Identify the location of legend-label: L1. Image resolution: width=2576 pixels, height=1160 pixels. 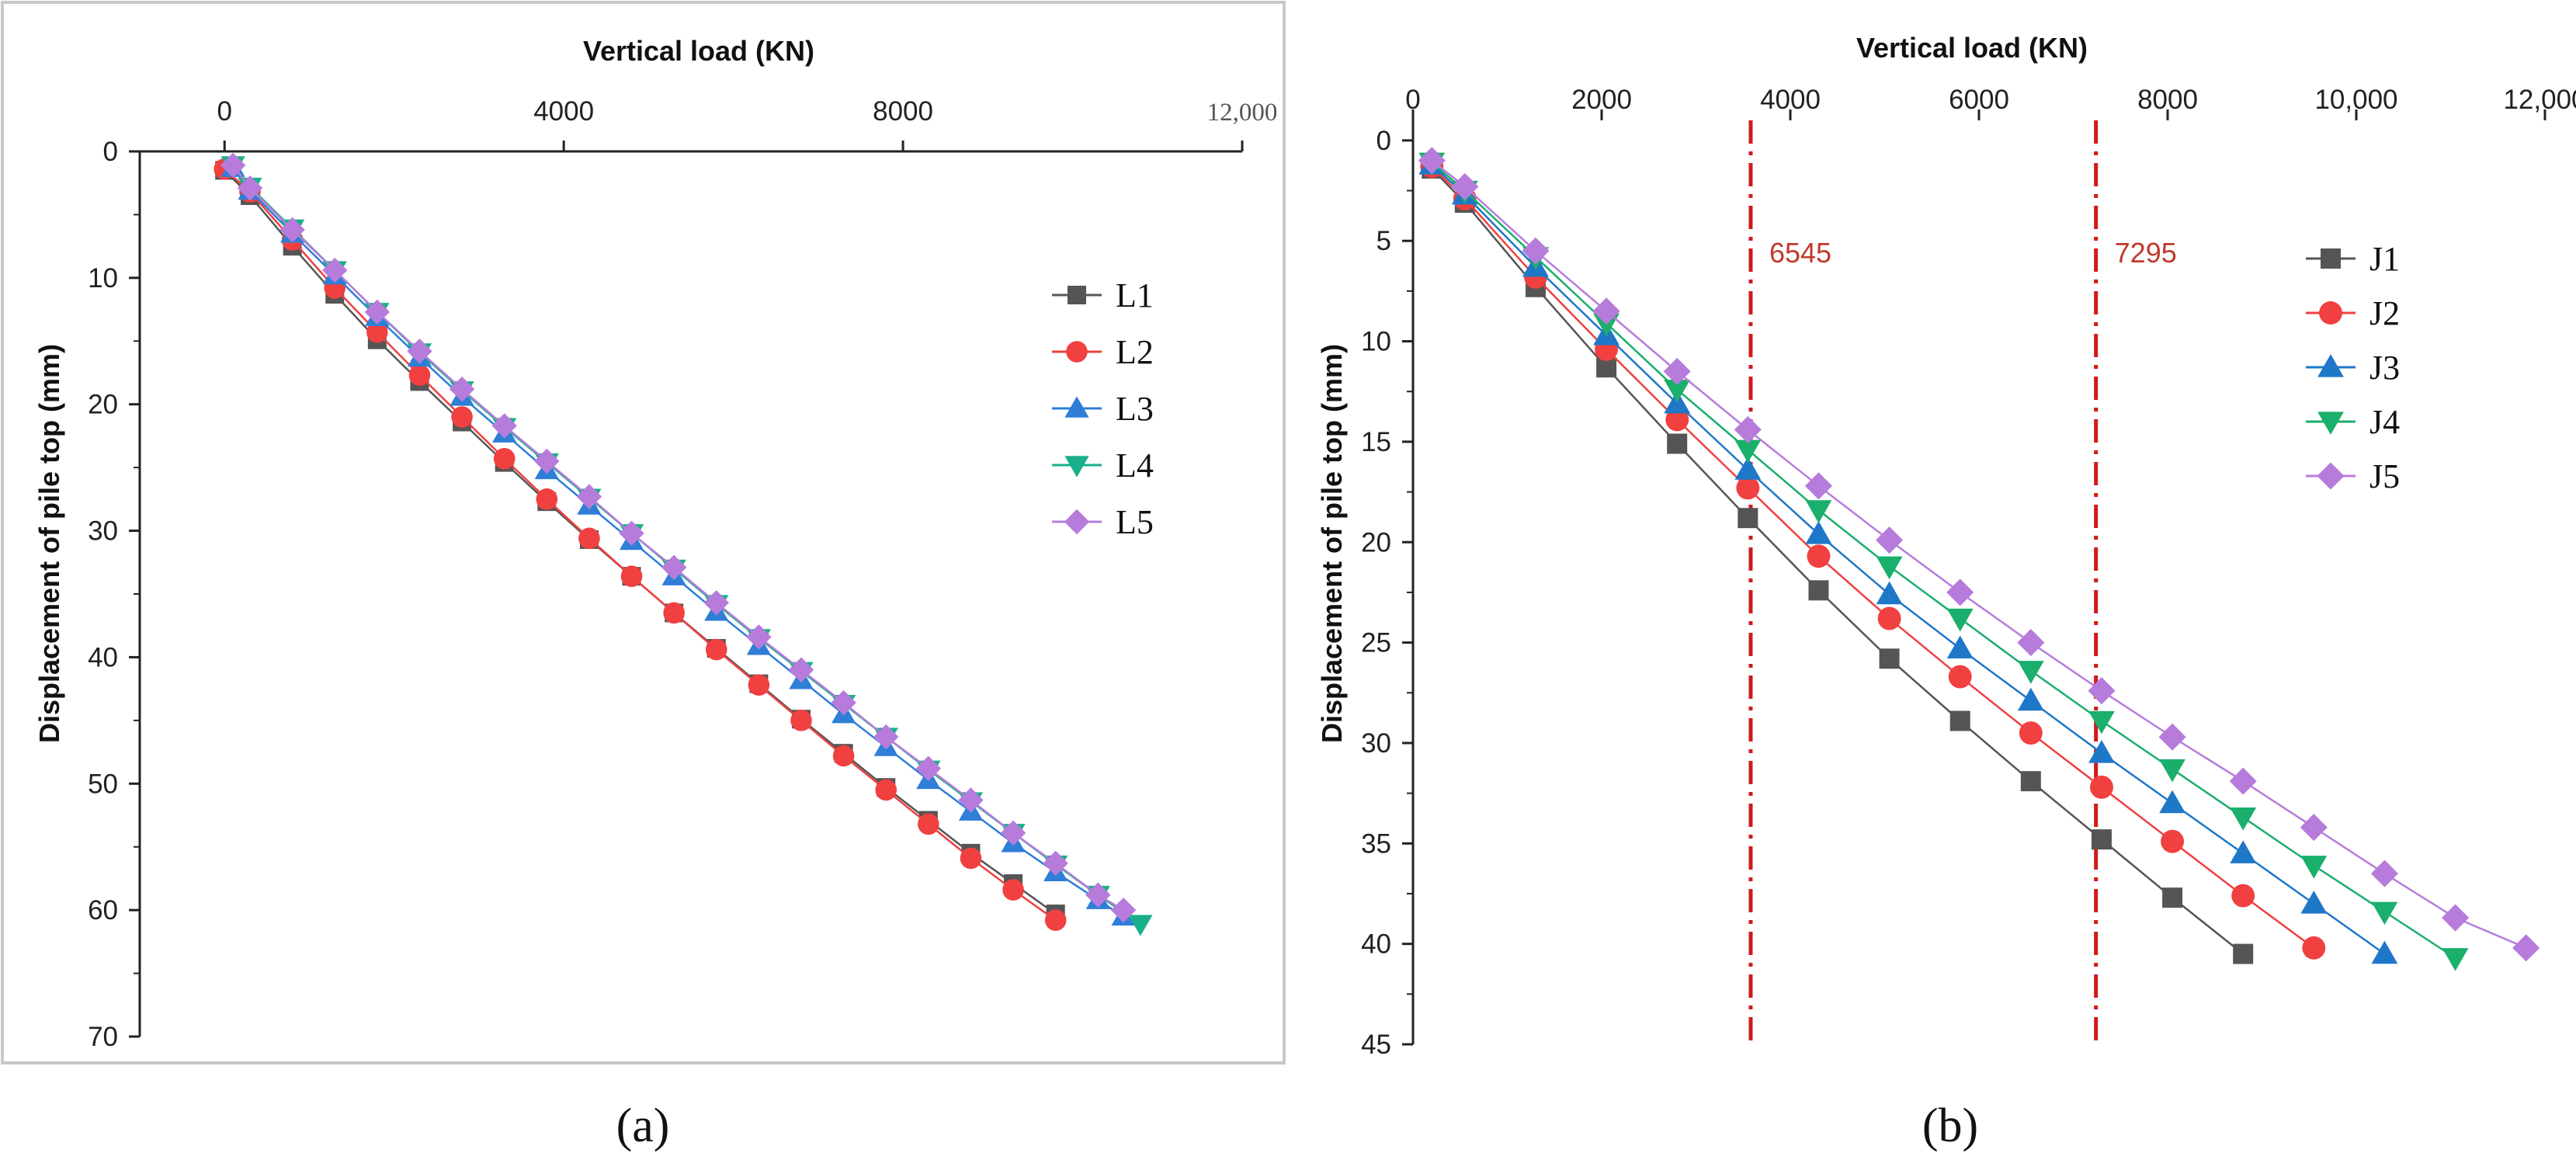
(1135, 295).